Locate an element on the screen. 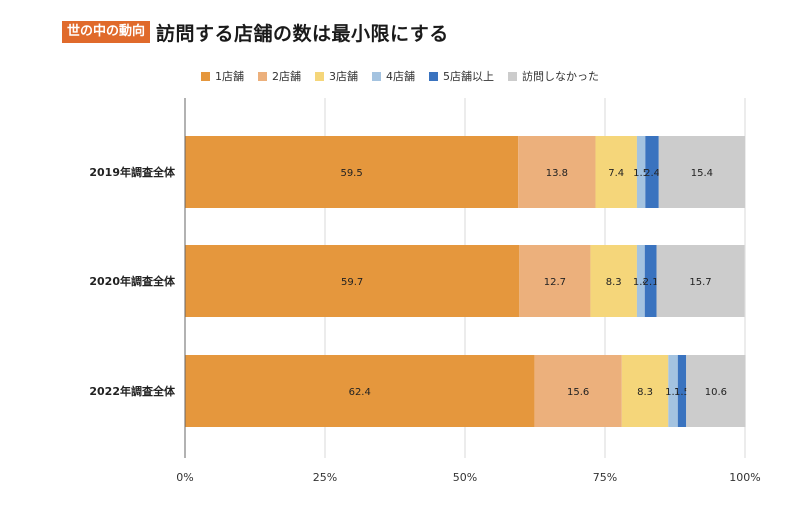  data-label: 7.4 is located at coordinates (616, 173).